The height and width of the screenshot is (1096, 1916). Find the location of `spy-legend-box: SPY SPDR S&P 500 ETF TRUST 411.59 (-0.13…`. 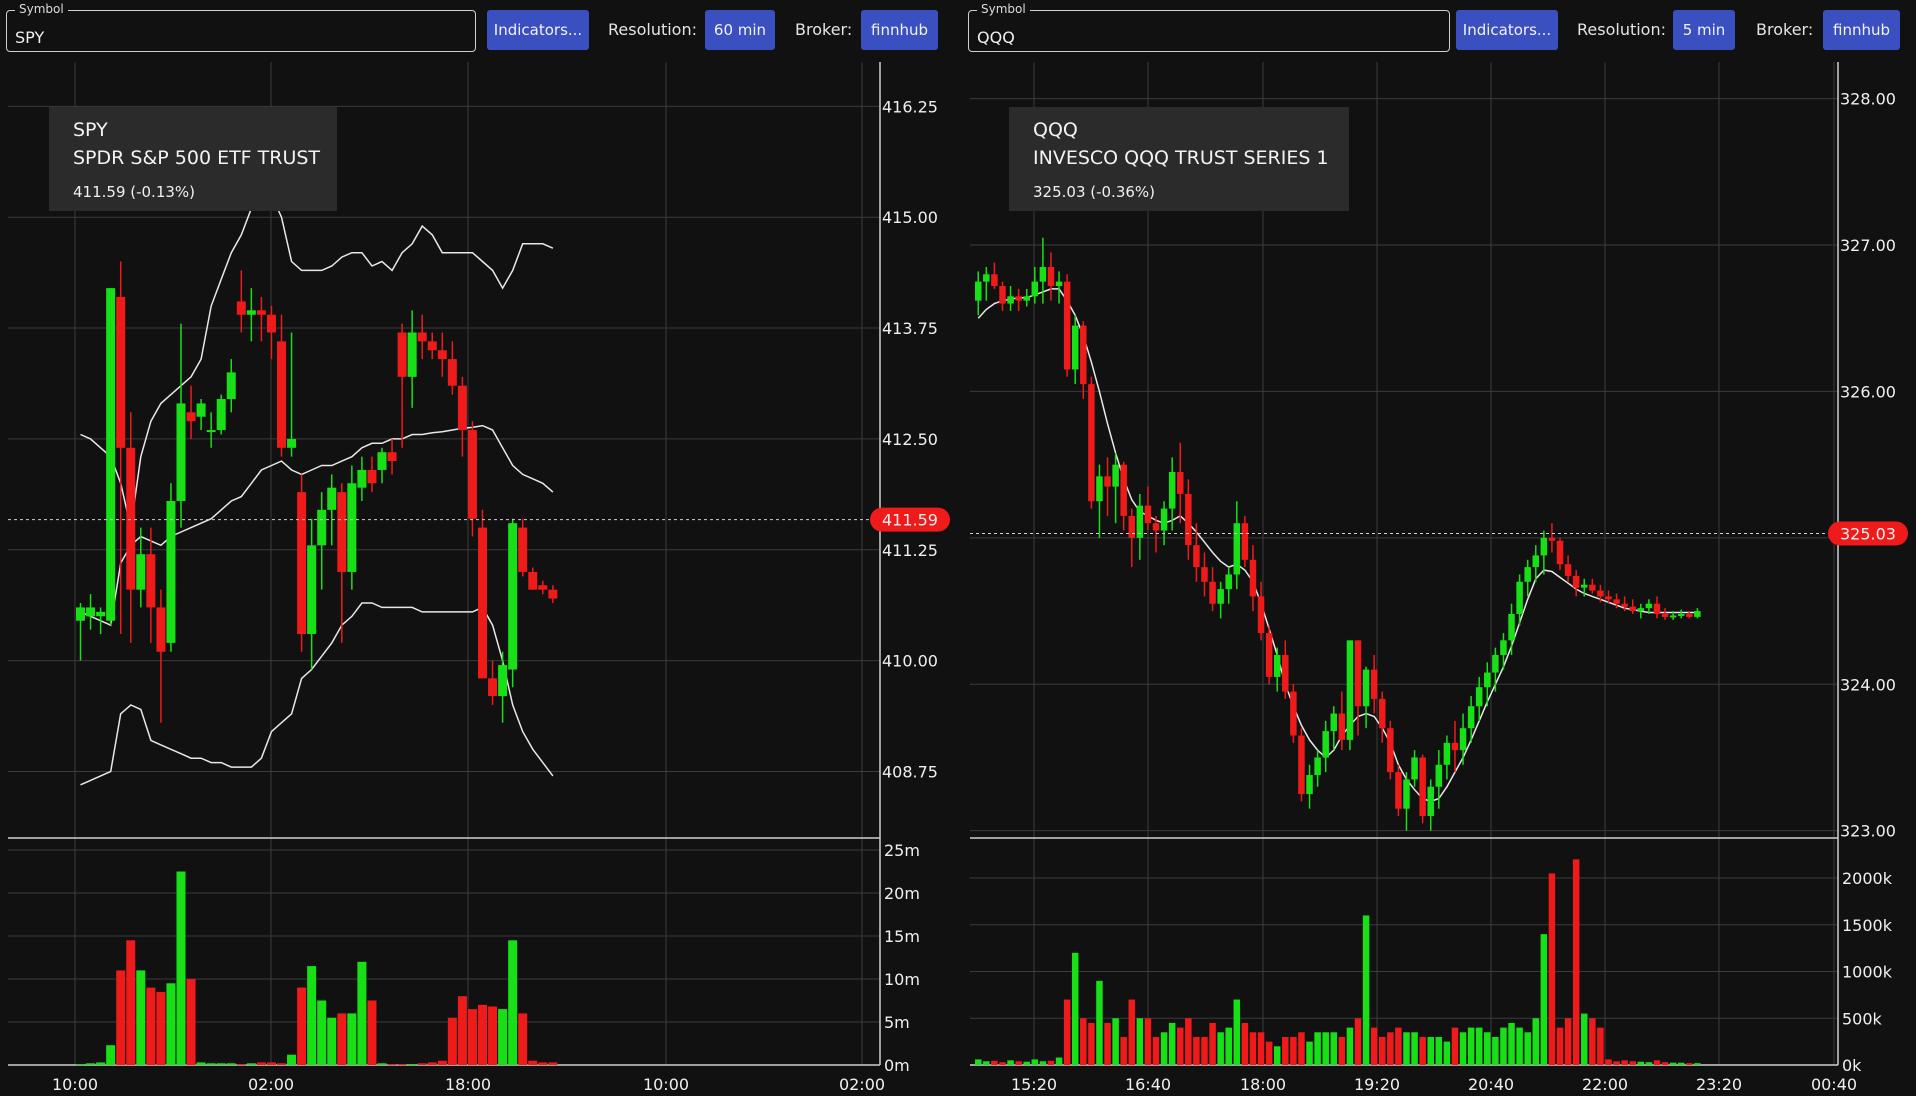

spy-legend-box: SPY SPDR S&P 500 ETF TRUST 411.59 (-0.13… is located at coordinates (193, 159).